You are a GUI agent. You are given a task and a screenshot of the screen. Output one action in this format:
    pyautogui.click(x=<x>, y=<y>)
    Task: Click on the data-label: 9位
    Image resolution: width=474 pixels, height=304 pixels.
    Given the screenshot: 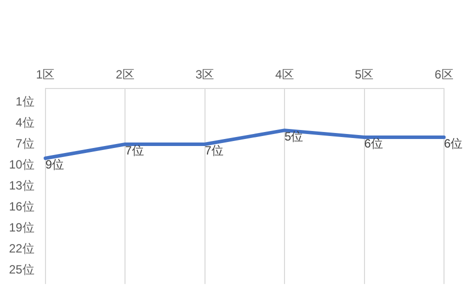 What is the action you would take?
    pyautogui.click(x=54, y=165)
    